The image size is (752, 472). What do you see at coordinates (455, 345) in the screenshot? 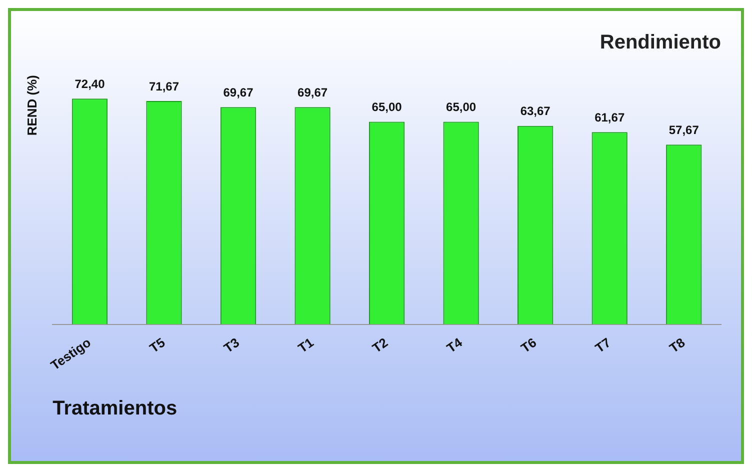
I see `x-tick-label: T4` at bounding box center [455, 345].